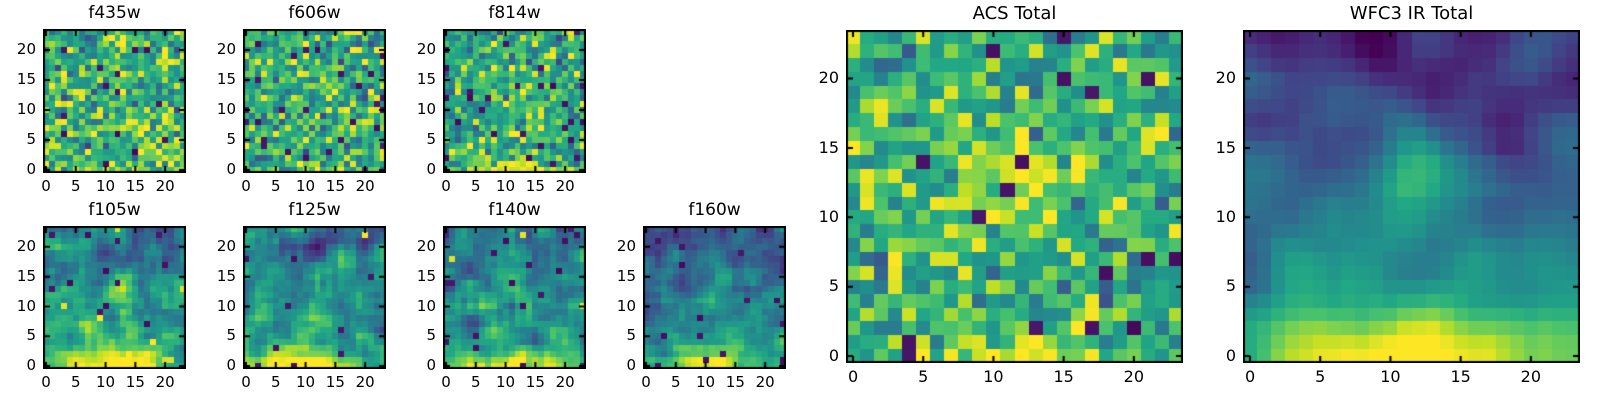 This screenshot has width=1600, height=400. Describe the element at coordinates (365, 382) in the screenshot. I see `x-tick-label-f125w-20: 20` at that location.